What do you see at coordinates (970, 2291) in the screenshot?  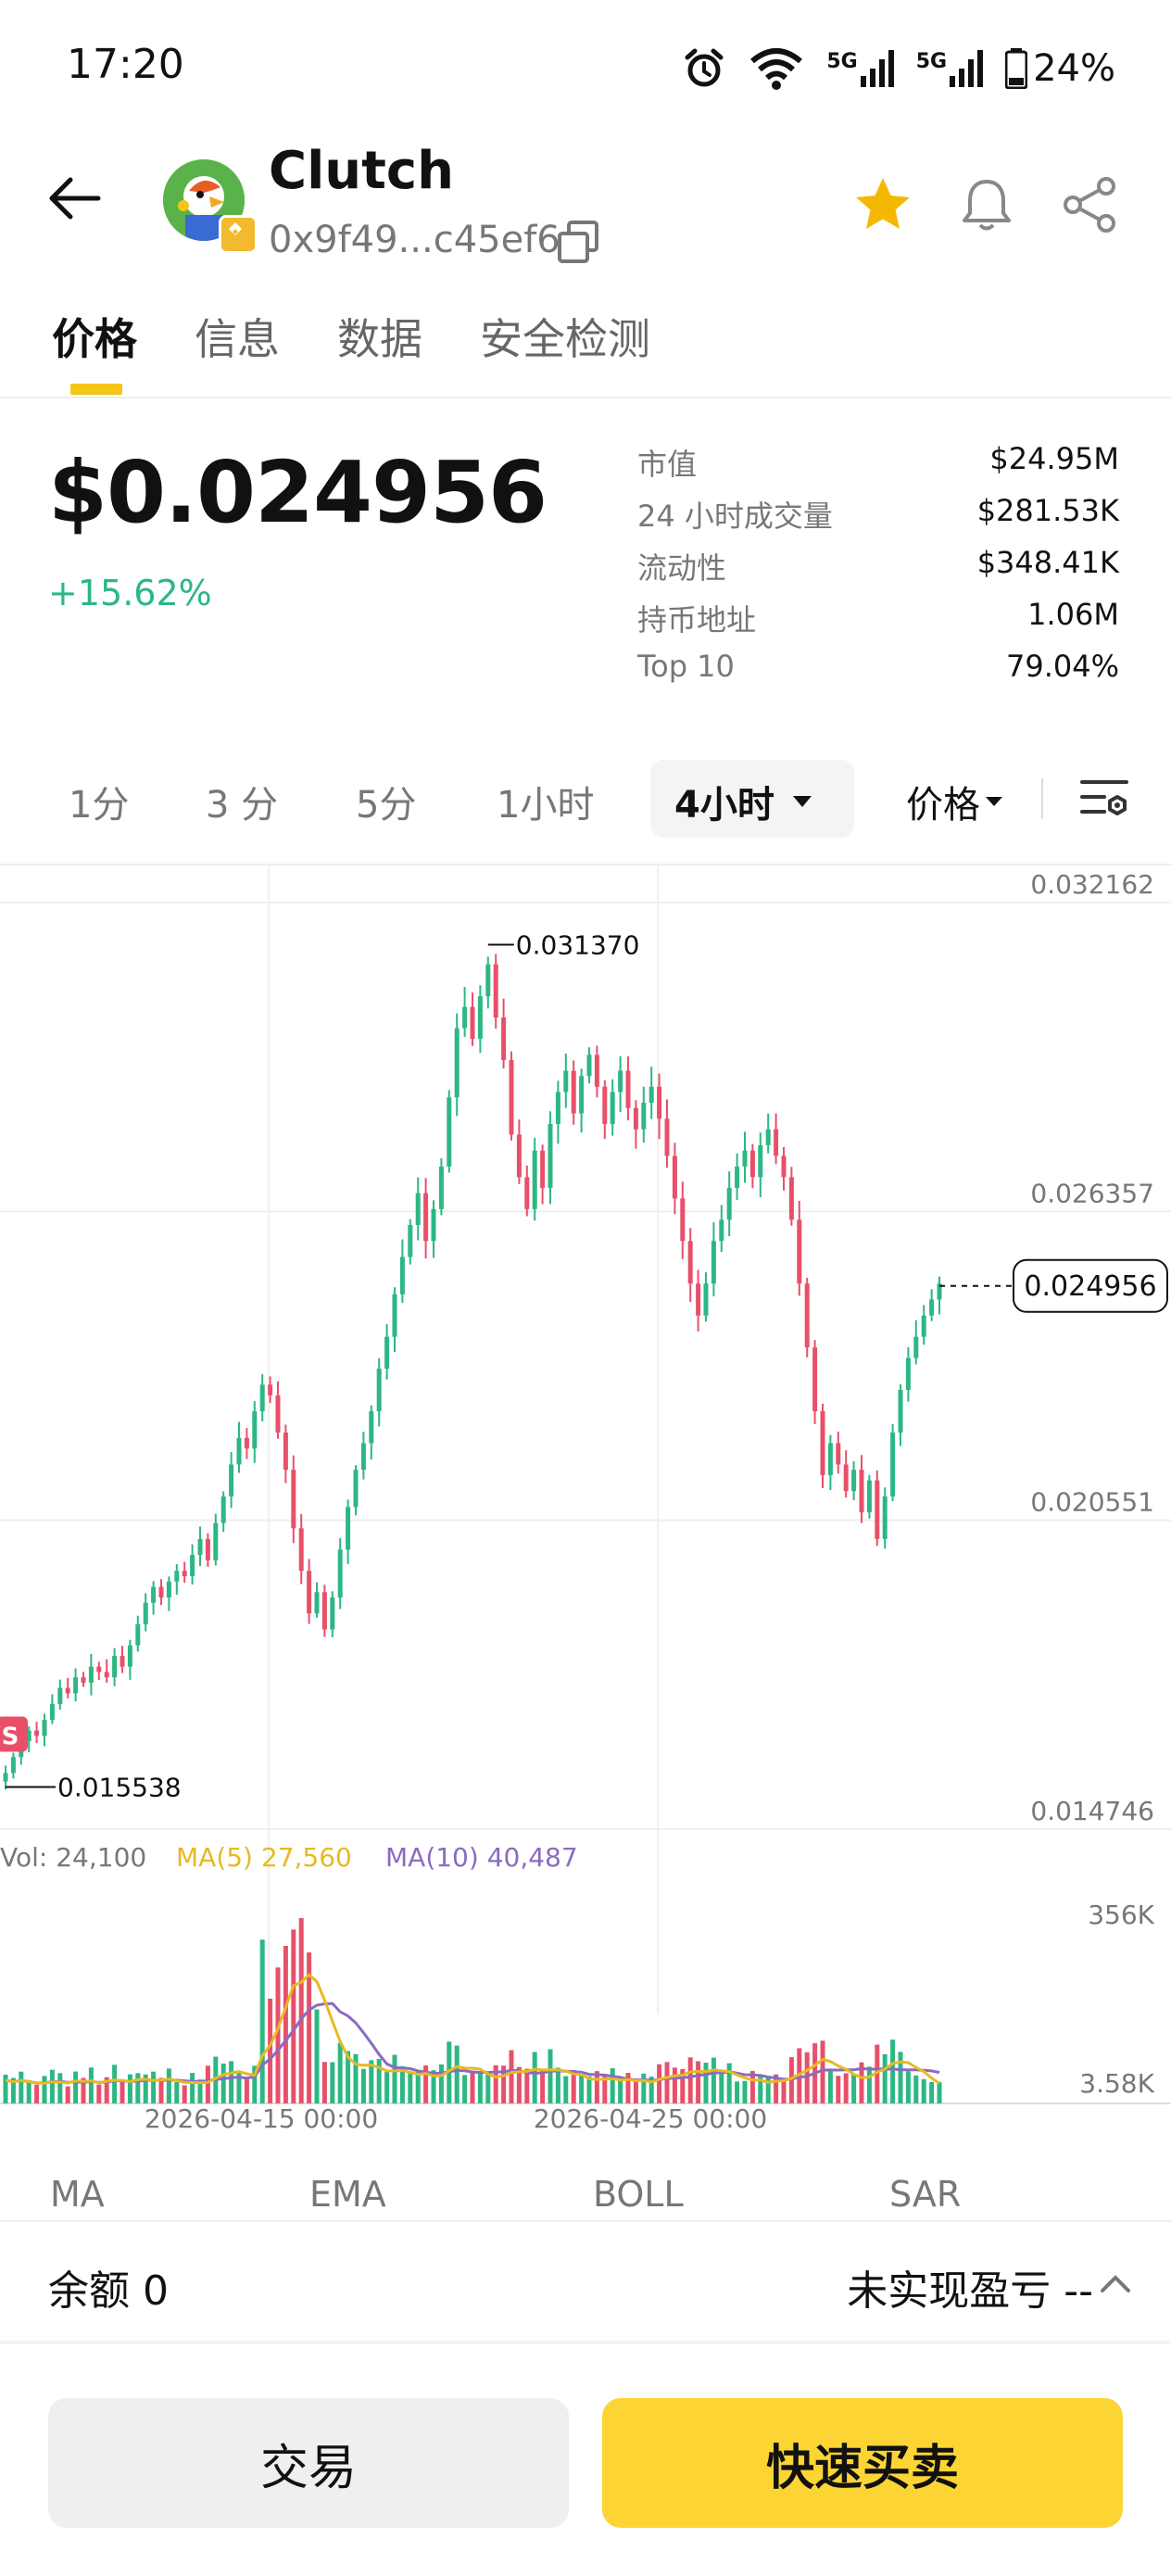 I see `unrealized-pnl: 未实现盈亏 --` at bounding box center [970, 2291].